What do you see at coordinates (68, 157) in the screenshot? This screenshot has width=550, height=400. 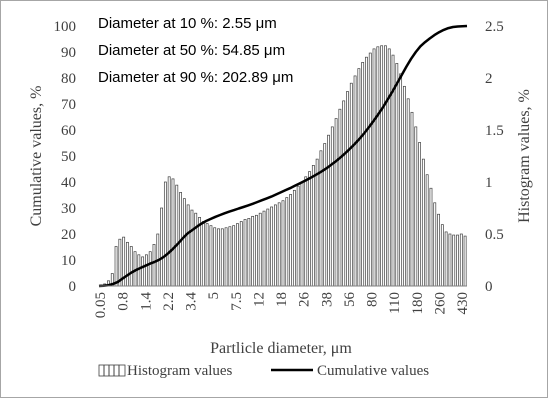 I see `left-tick-label: 50` at bounding box center [68, 157].